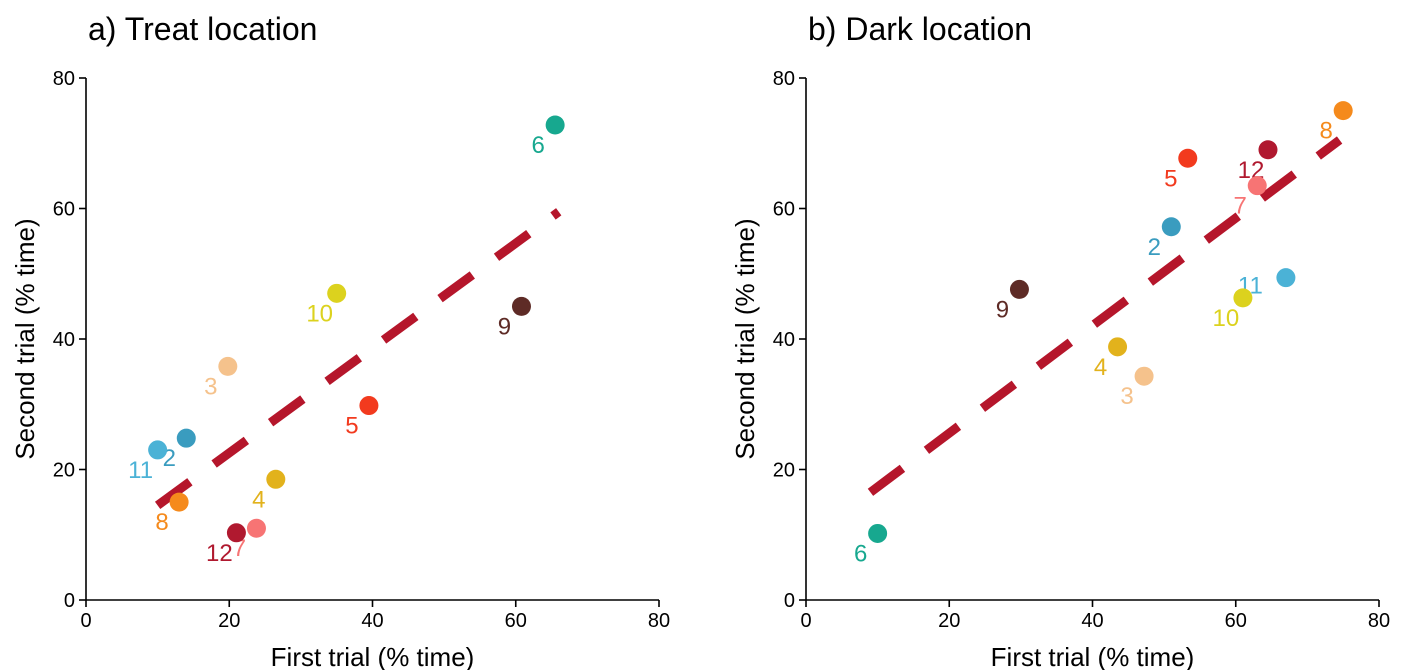  What do you see at coordinates (358, 359) in the screenshot?
I see `regression-line` at bounding box center [358, 359].